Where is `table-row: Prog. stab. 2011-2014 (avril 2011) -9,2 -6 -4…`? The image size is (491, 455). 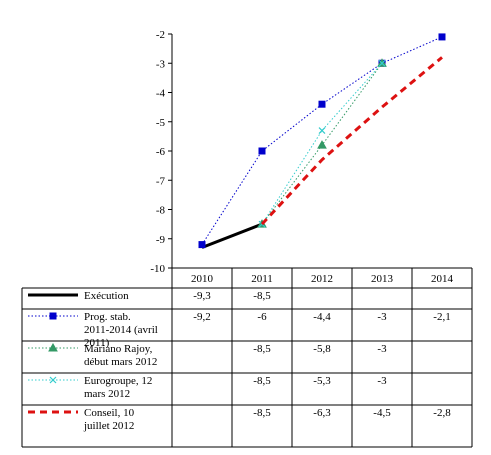
table-row: Prog. stab. 2011-2014 (avril 2011) -9,2 -6 -4… is located at coordinates (239, 330).